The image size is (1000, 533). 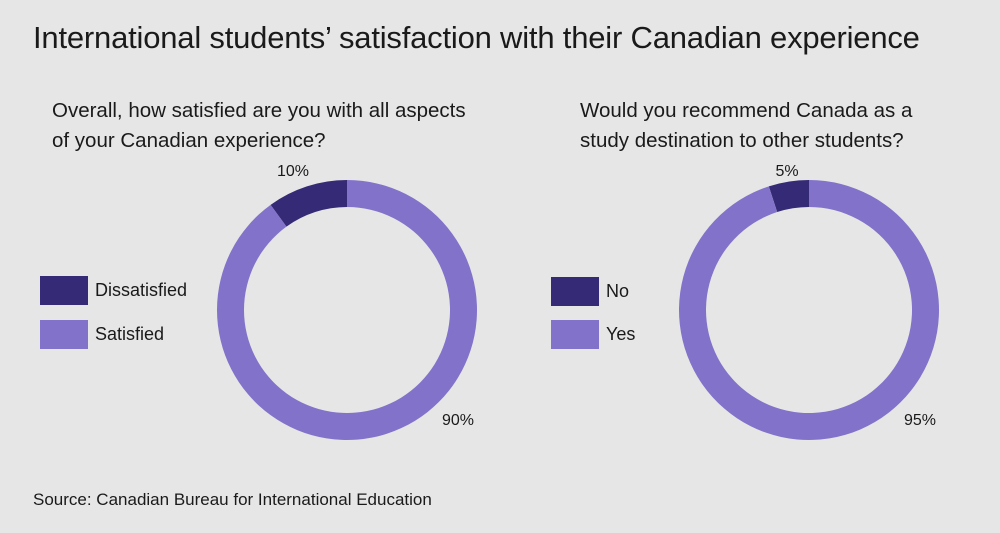 What do you see at coordinates (458, 420) in the screenshot?
I see `left-data-label-satisfied: 90%` at bounding box center [458, 420].